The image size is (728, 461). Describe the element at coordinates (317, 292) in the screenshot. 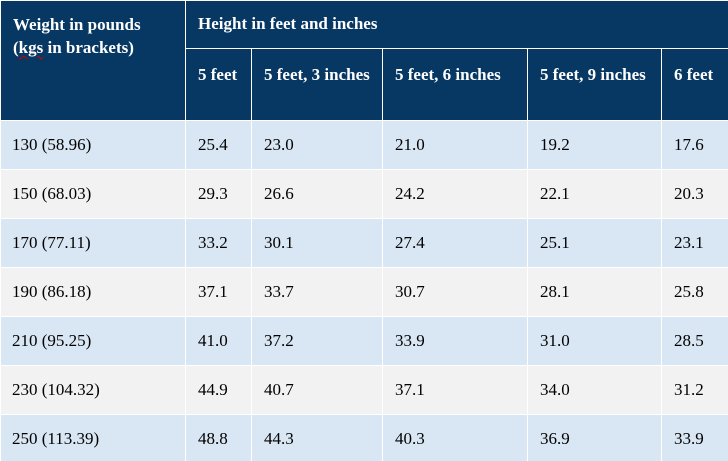

I see `bmi-cell: 33.7` at that location.